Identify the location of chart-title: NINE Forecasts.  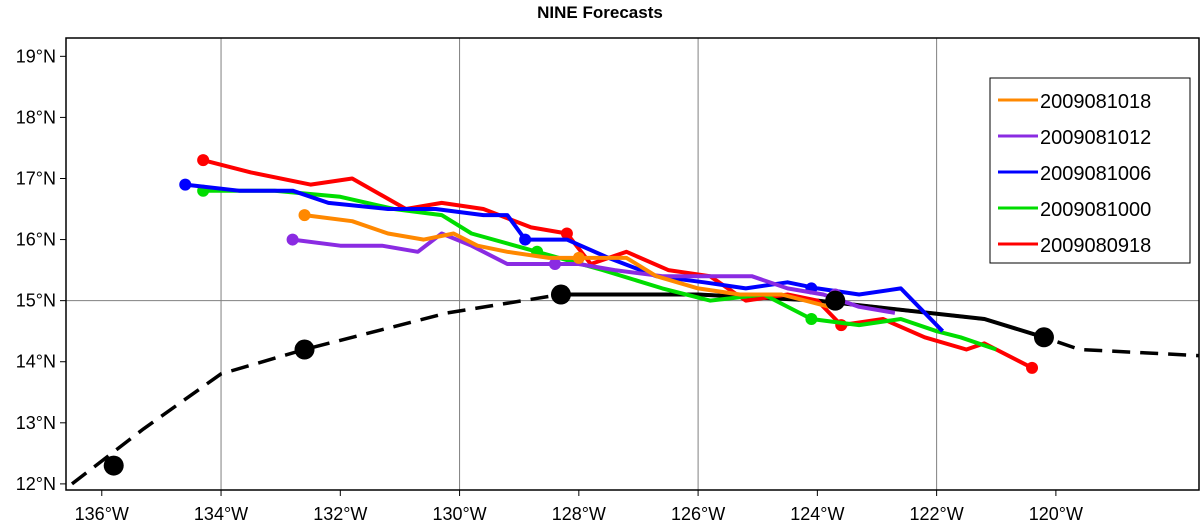
(600, 12).